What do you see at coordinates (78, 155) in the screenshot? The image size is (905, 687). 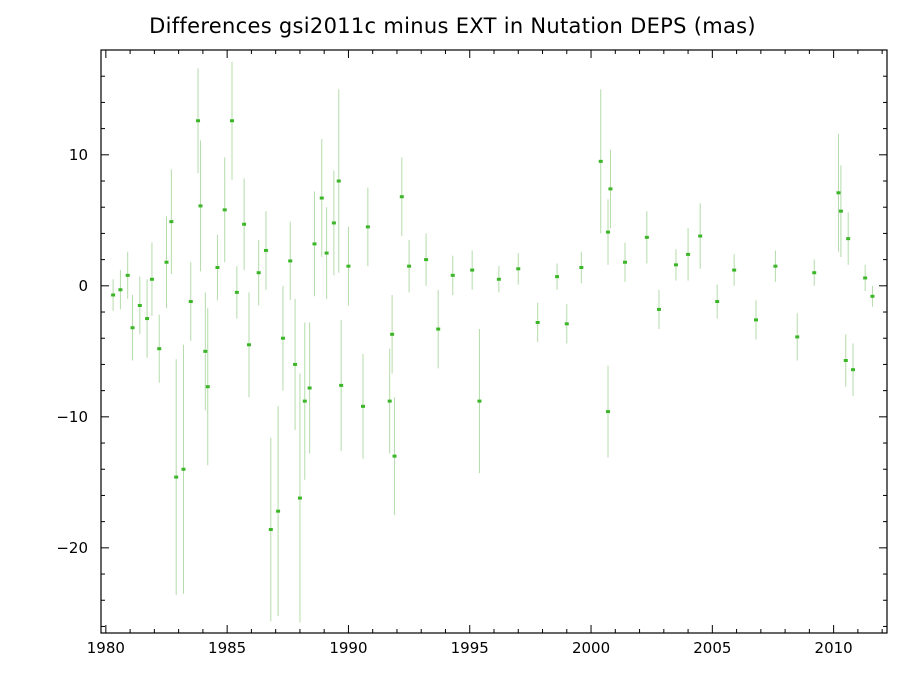 I see `y-tick-label: 10` at bounding box center [78, 155].